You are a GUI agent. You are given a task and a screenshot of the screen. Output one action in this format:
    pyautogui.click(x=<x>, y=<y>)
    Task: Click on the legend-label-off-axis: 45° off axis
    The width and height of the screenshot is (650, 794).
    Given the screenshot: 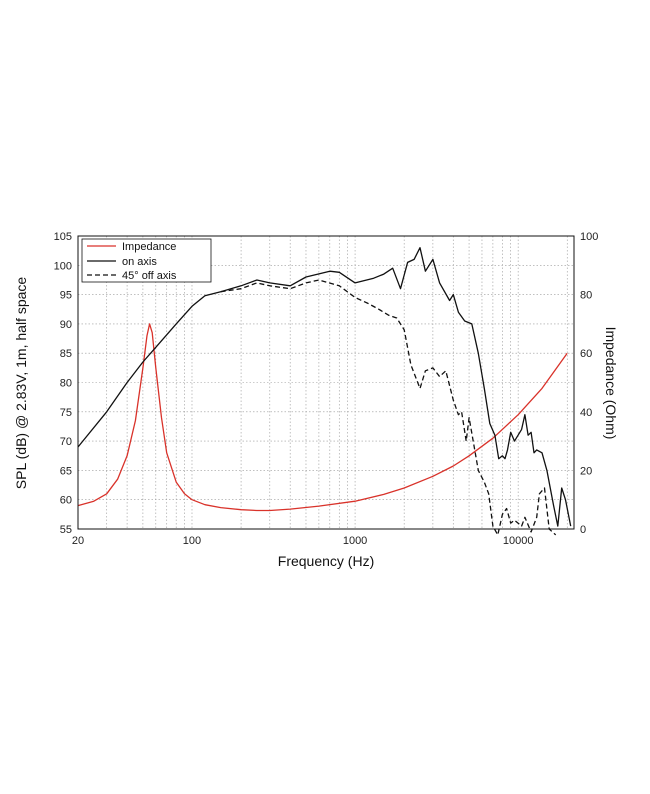 What is the action you would take?
    pyautogui.click(x=149, y=276)
    